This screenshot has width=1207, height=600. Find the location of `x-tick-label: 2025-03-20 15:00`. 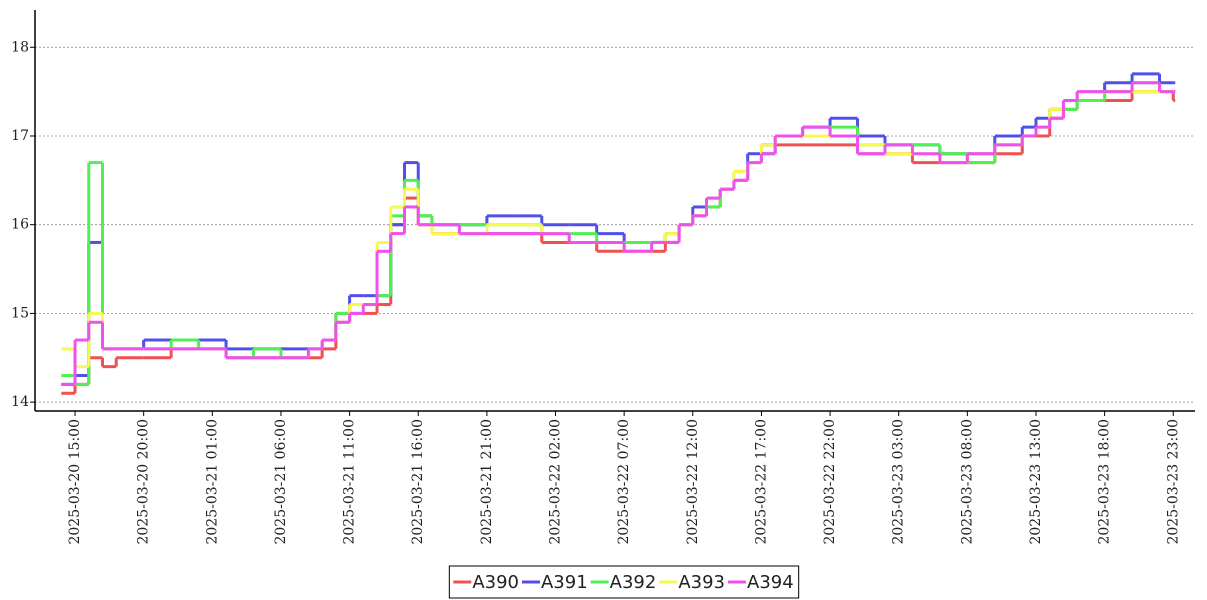

x-tick-label: 2025-03-20 15:00 is located at coordinates (75, 482).